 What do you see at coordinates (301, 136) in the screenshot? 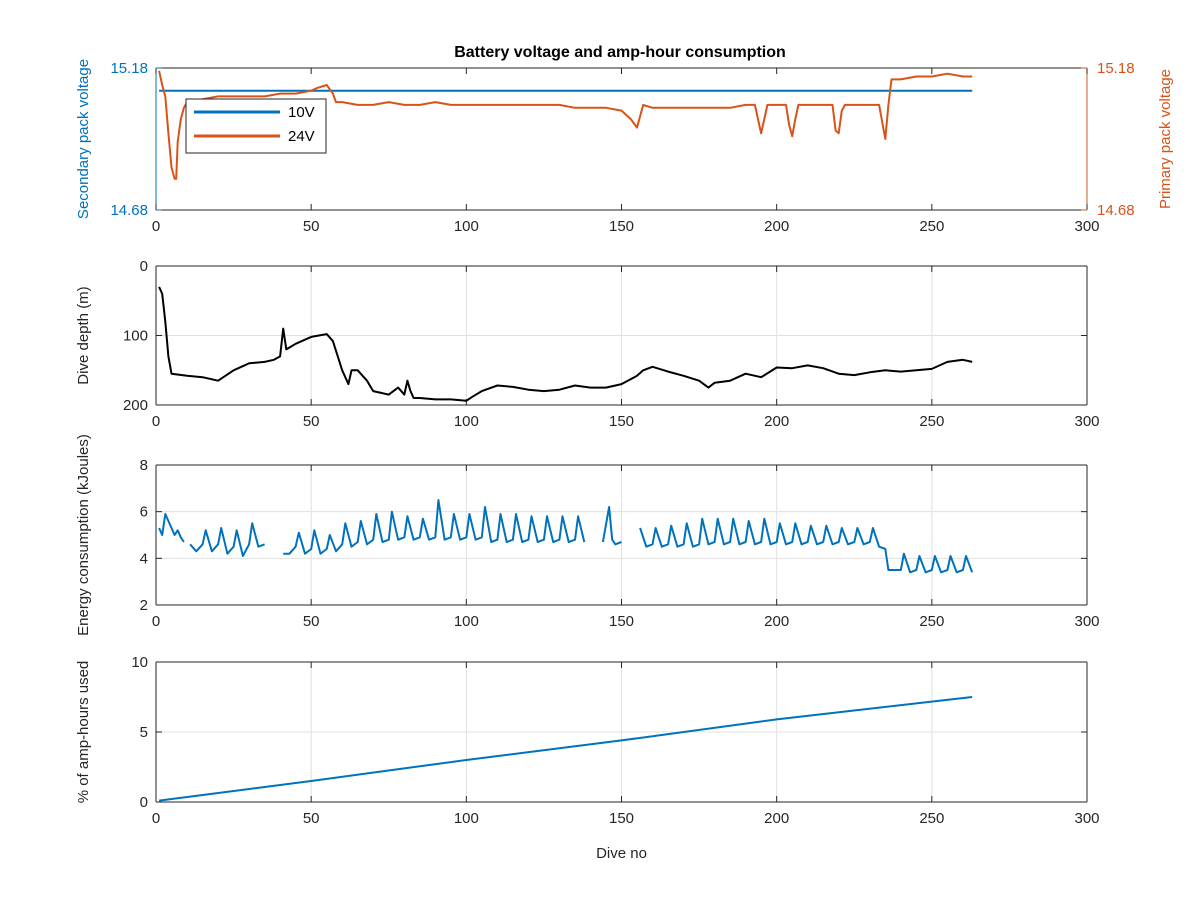
I see `legend-entry: 24V` at bounding box center [301, 136].